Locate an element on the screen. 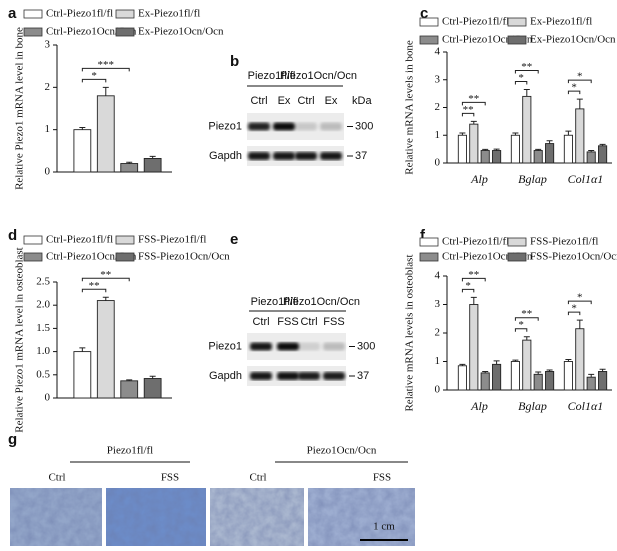  y-tick-label: 1.5 is located at coordinates (43, 328).